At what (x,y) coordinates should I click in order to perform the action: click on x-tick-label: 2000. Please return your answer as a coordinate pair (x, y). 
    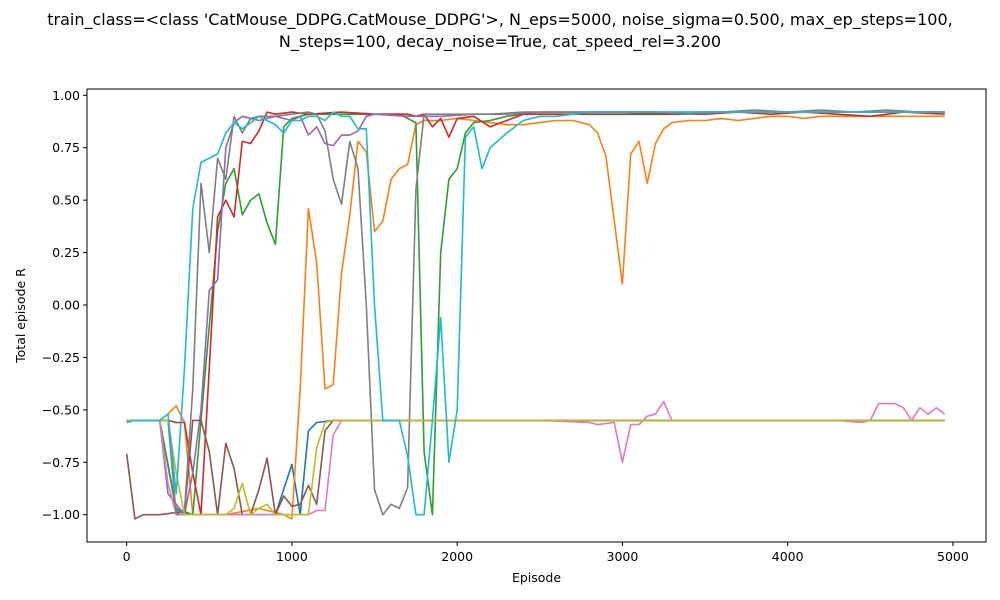
    Looking at the image, I should click on (457, 556).